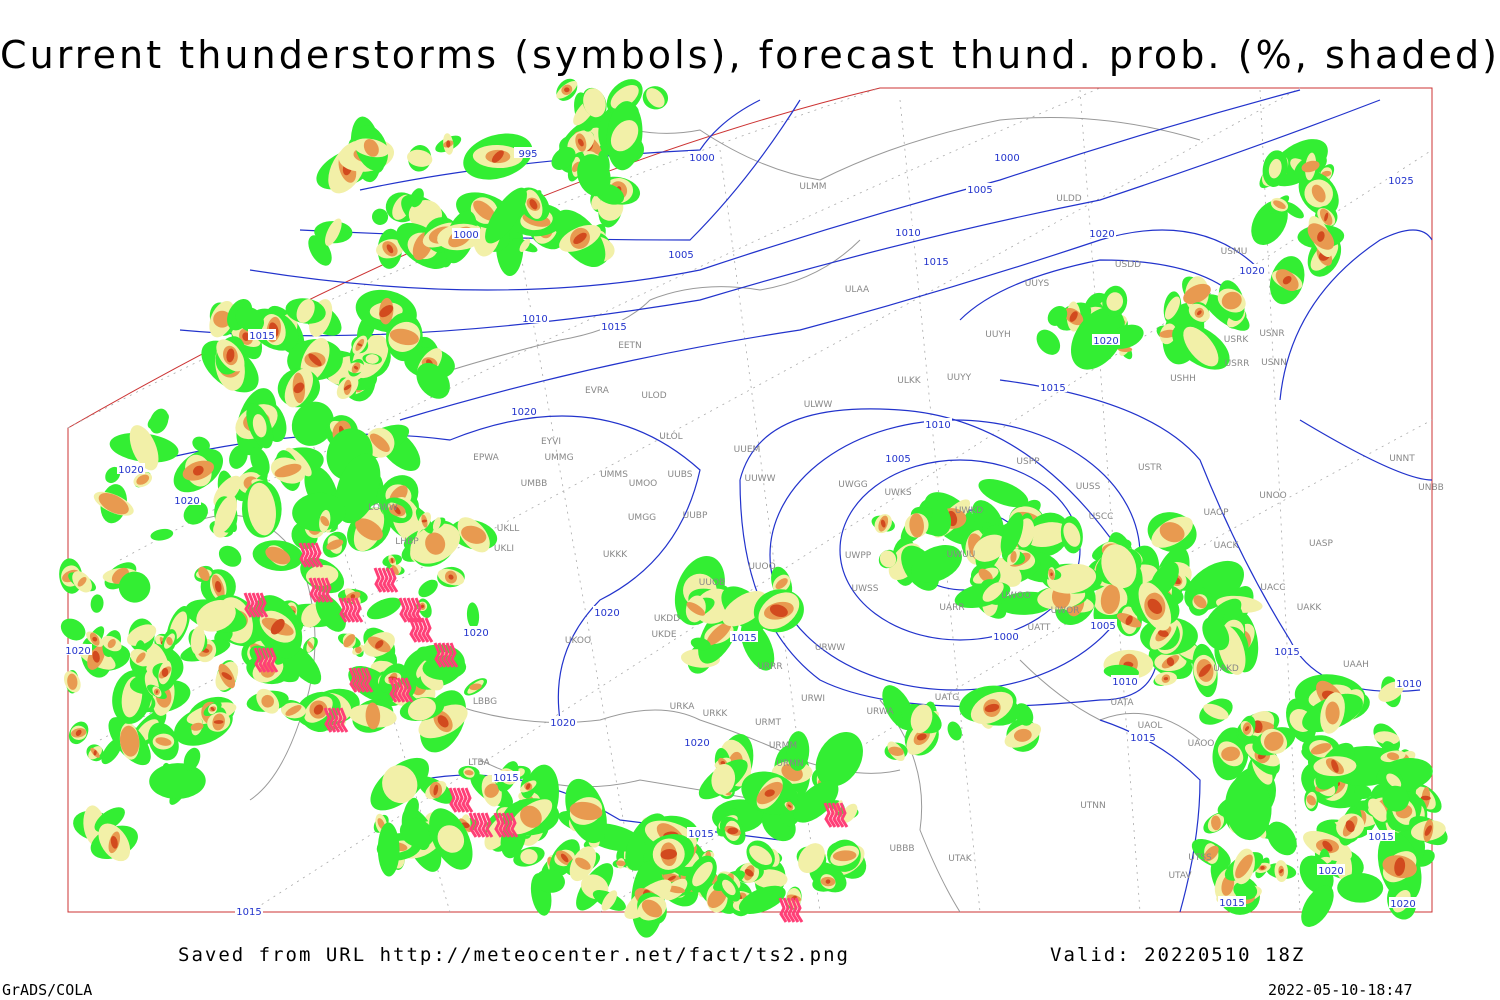 The image size is (1500, 1000). What do you see at coordinates (858, 556) in the screenshot?
I see `station-code: UWPP` at bounding box center [858, 556].